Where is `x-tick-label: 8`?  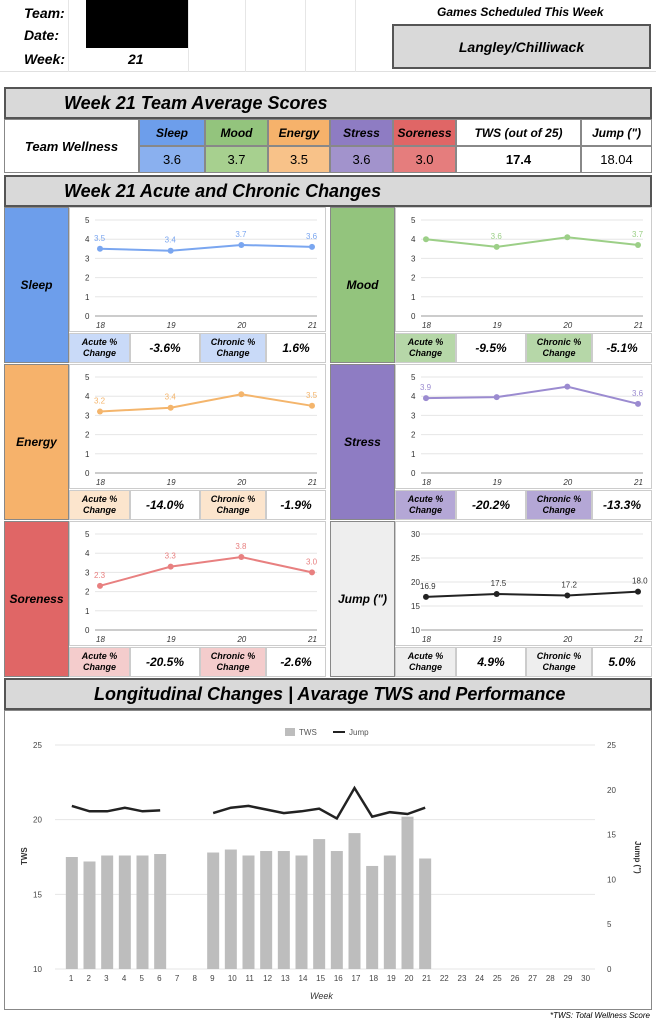
x-tick-label: 8 is located at coordinates (195, 978).